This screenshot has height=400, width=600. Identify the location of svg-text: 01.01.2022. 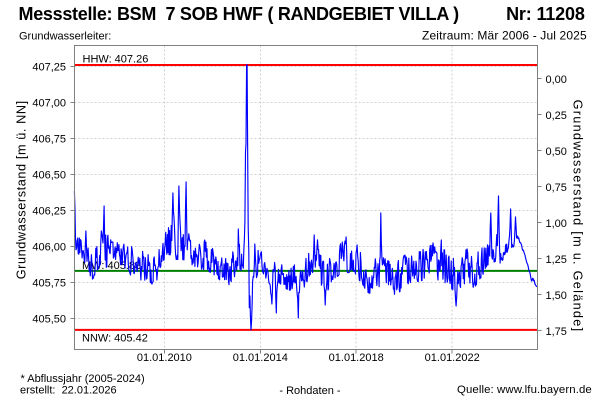
(452, 358).